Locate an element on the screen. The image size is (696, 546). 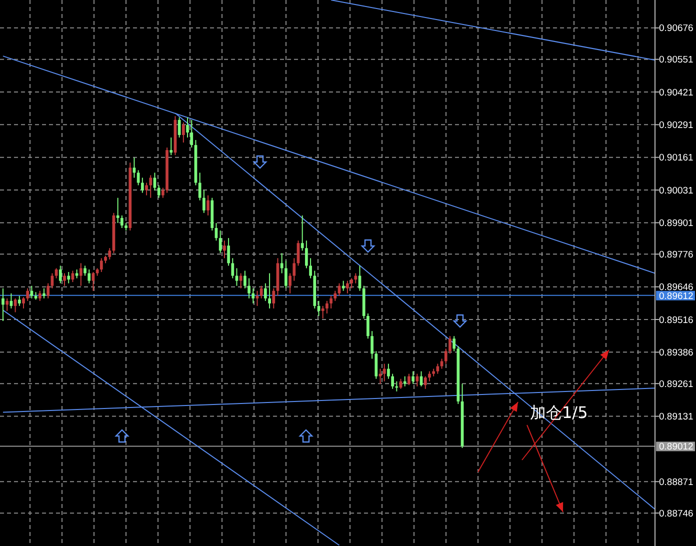
y-tick-label: 0.89386 is located at coordinates (676, 352).